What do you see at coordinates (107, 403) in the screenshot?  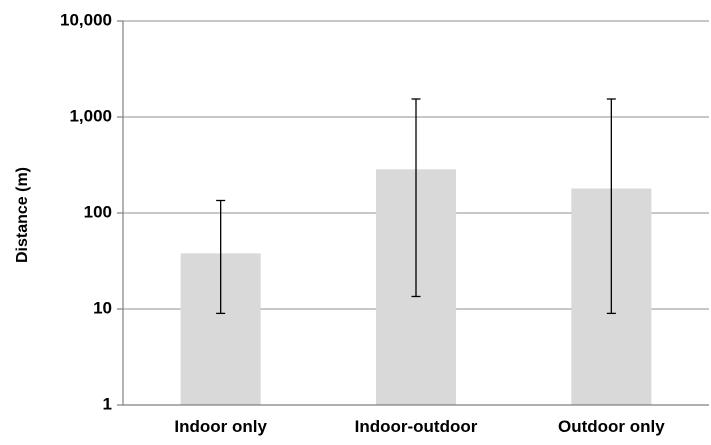 I see `y-tick-label: 1` at bounding box center [107, 403].